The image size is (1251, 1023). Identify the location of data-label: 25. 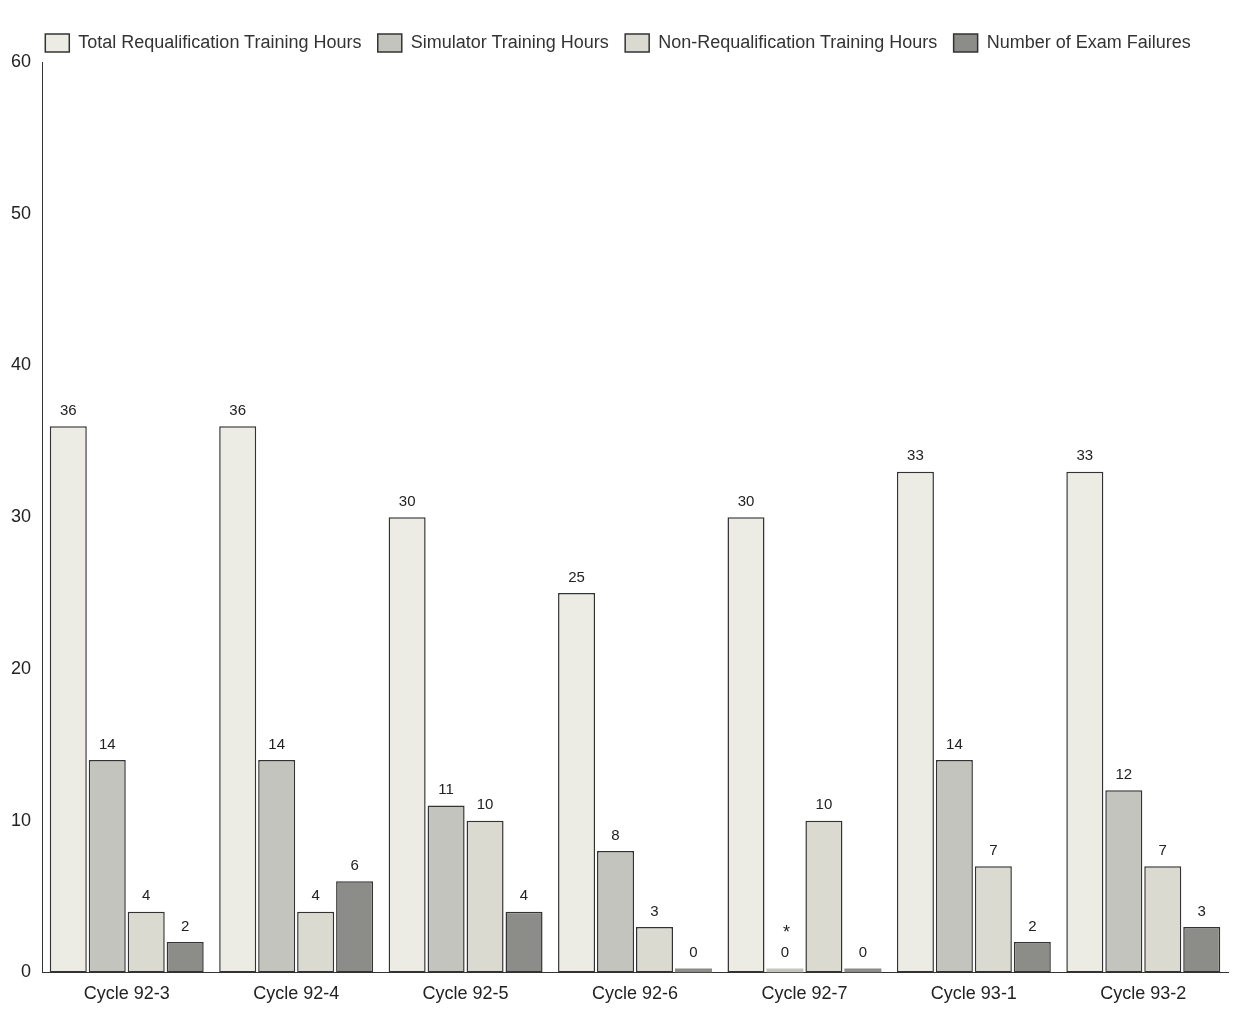
(576, 576).